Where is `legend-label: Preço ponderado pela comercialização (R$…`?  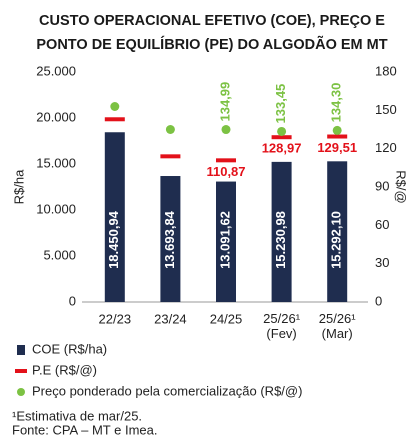
legend-label: Preço ponderado pela comercialização (R$… is located at coordinates (167, 390).